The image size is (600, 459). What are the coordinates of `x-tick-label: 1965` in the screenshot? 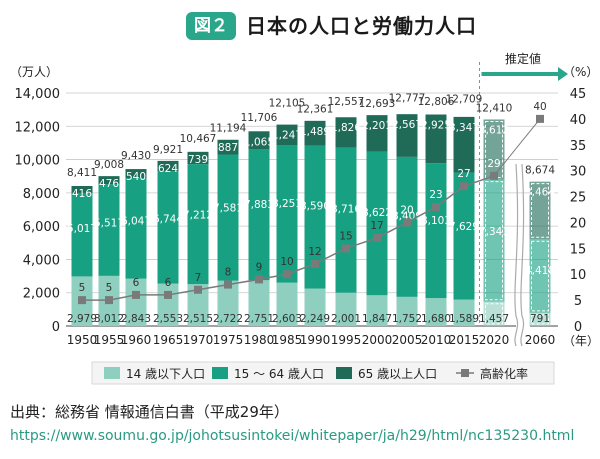 It's located at (168, 340).